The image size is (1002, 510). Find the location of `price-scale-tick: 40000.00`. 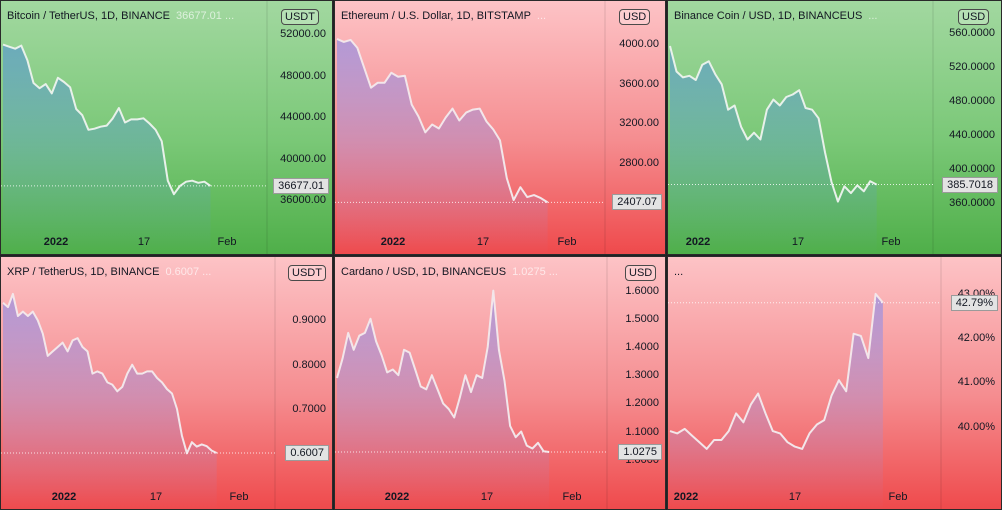

price-scale-tick: 40000.00 is located at coordinates (303, 158).